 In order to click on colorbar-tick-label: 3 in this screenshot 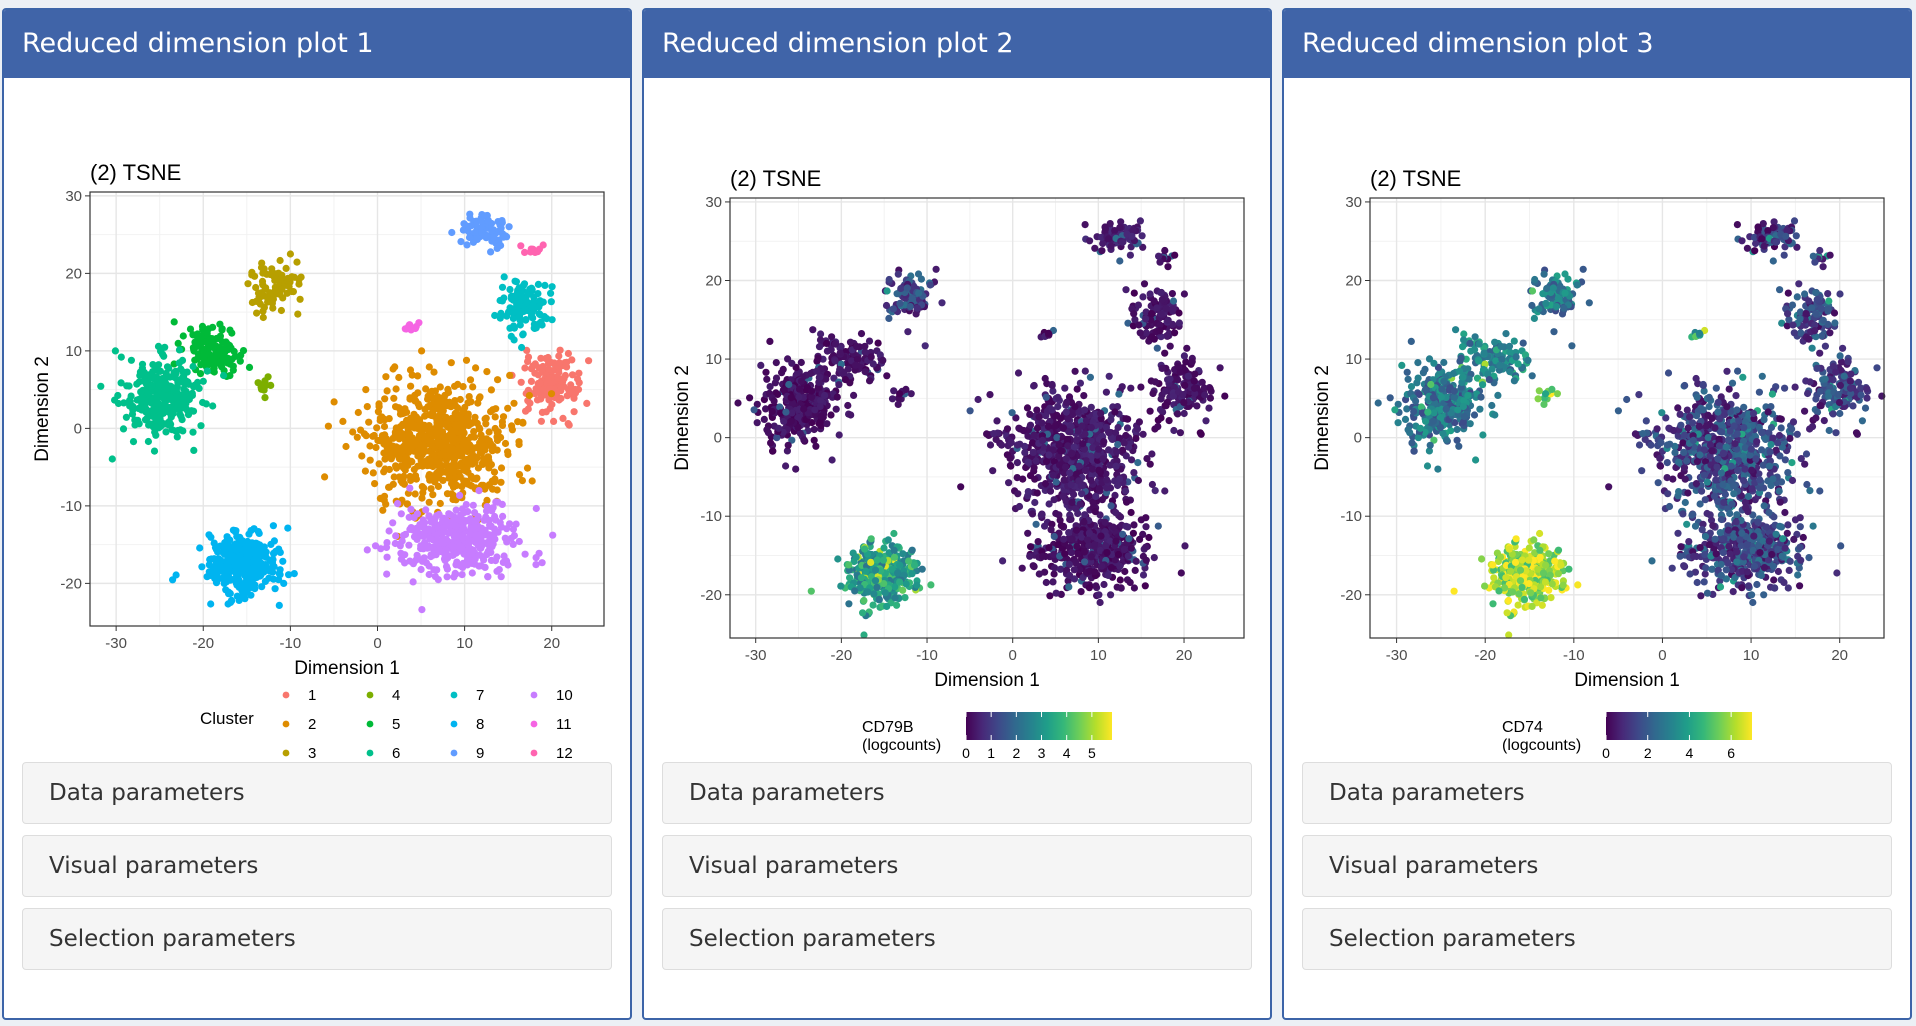, I will do `click(1042, 751)`.